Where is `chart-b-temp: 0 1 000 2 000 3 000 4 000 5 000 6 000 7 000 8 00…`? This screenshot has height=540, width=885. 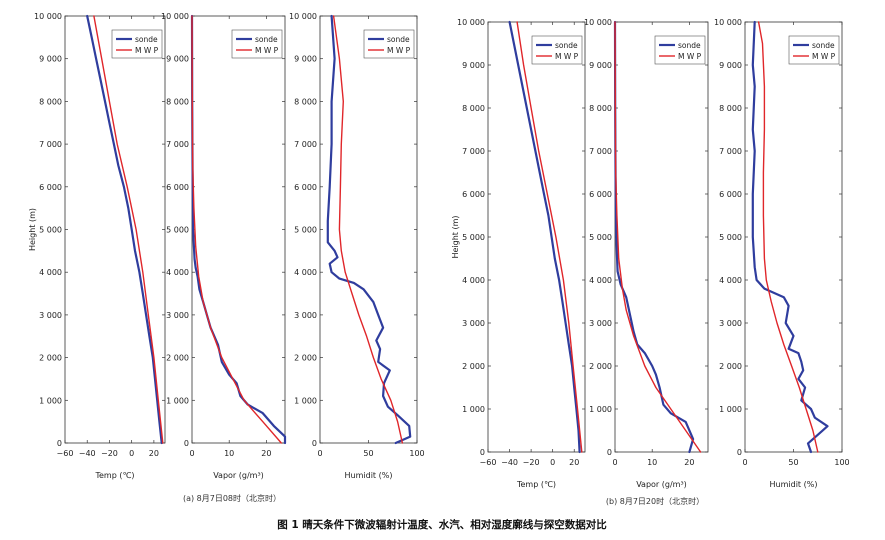
chart-b-temp: 0 1 000 2 000 3 000 4 000 5 000 6 000 7 000 8 00… is located at coordinates (518, 253).